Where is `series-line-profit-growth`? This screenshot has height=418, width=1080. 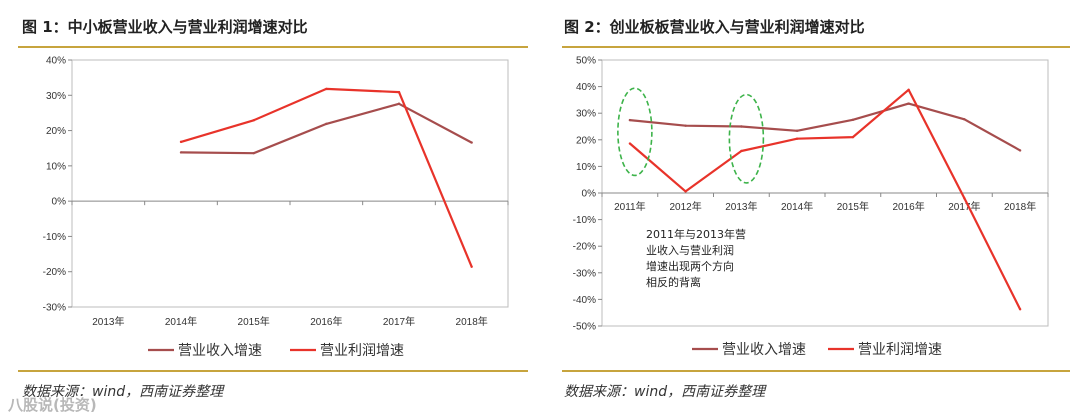
series-line-profit-growth is located at coordinates (326, 177).